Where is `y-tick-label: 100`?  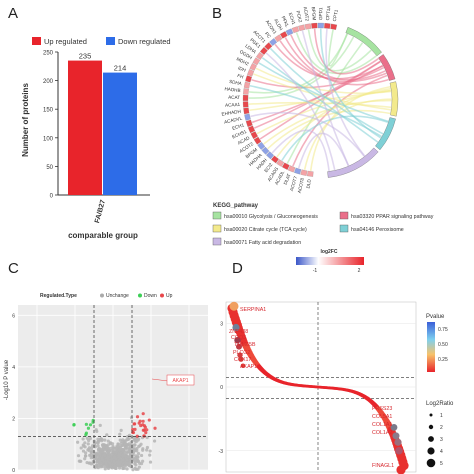
y-tick-label: 100 is located at coordinates (48, 139).